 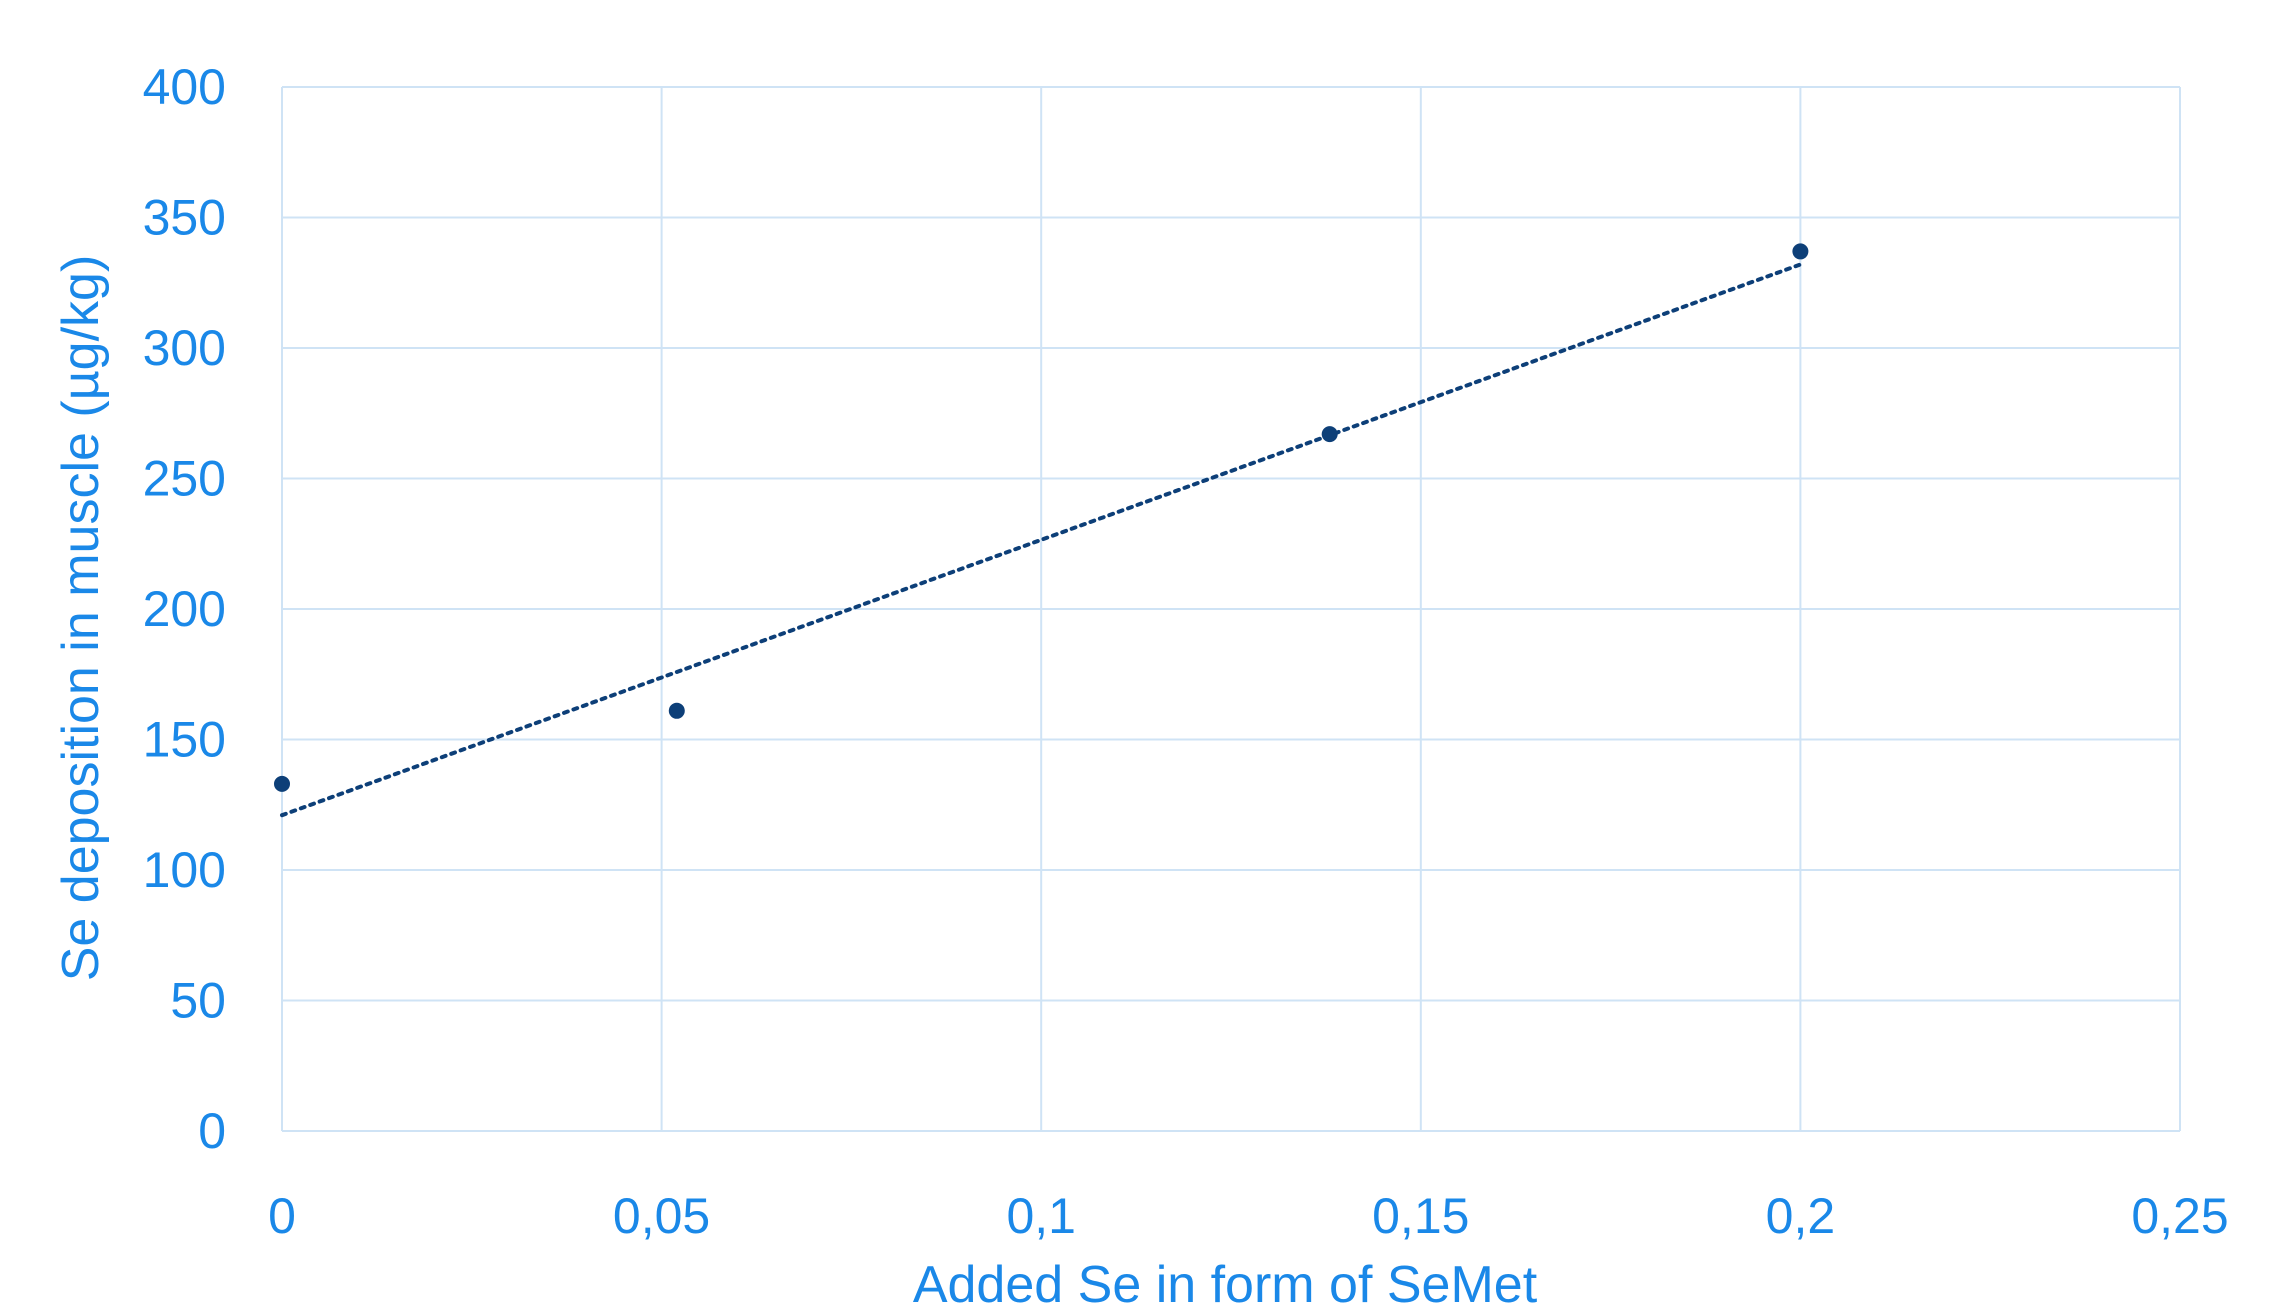 What do you see at coordinates (1225, 1284) in the screenshot?
I see `x-axis-title: Added Se in form of SeMet` at bounding box center [1225, 1284].